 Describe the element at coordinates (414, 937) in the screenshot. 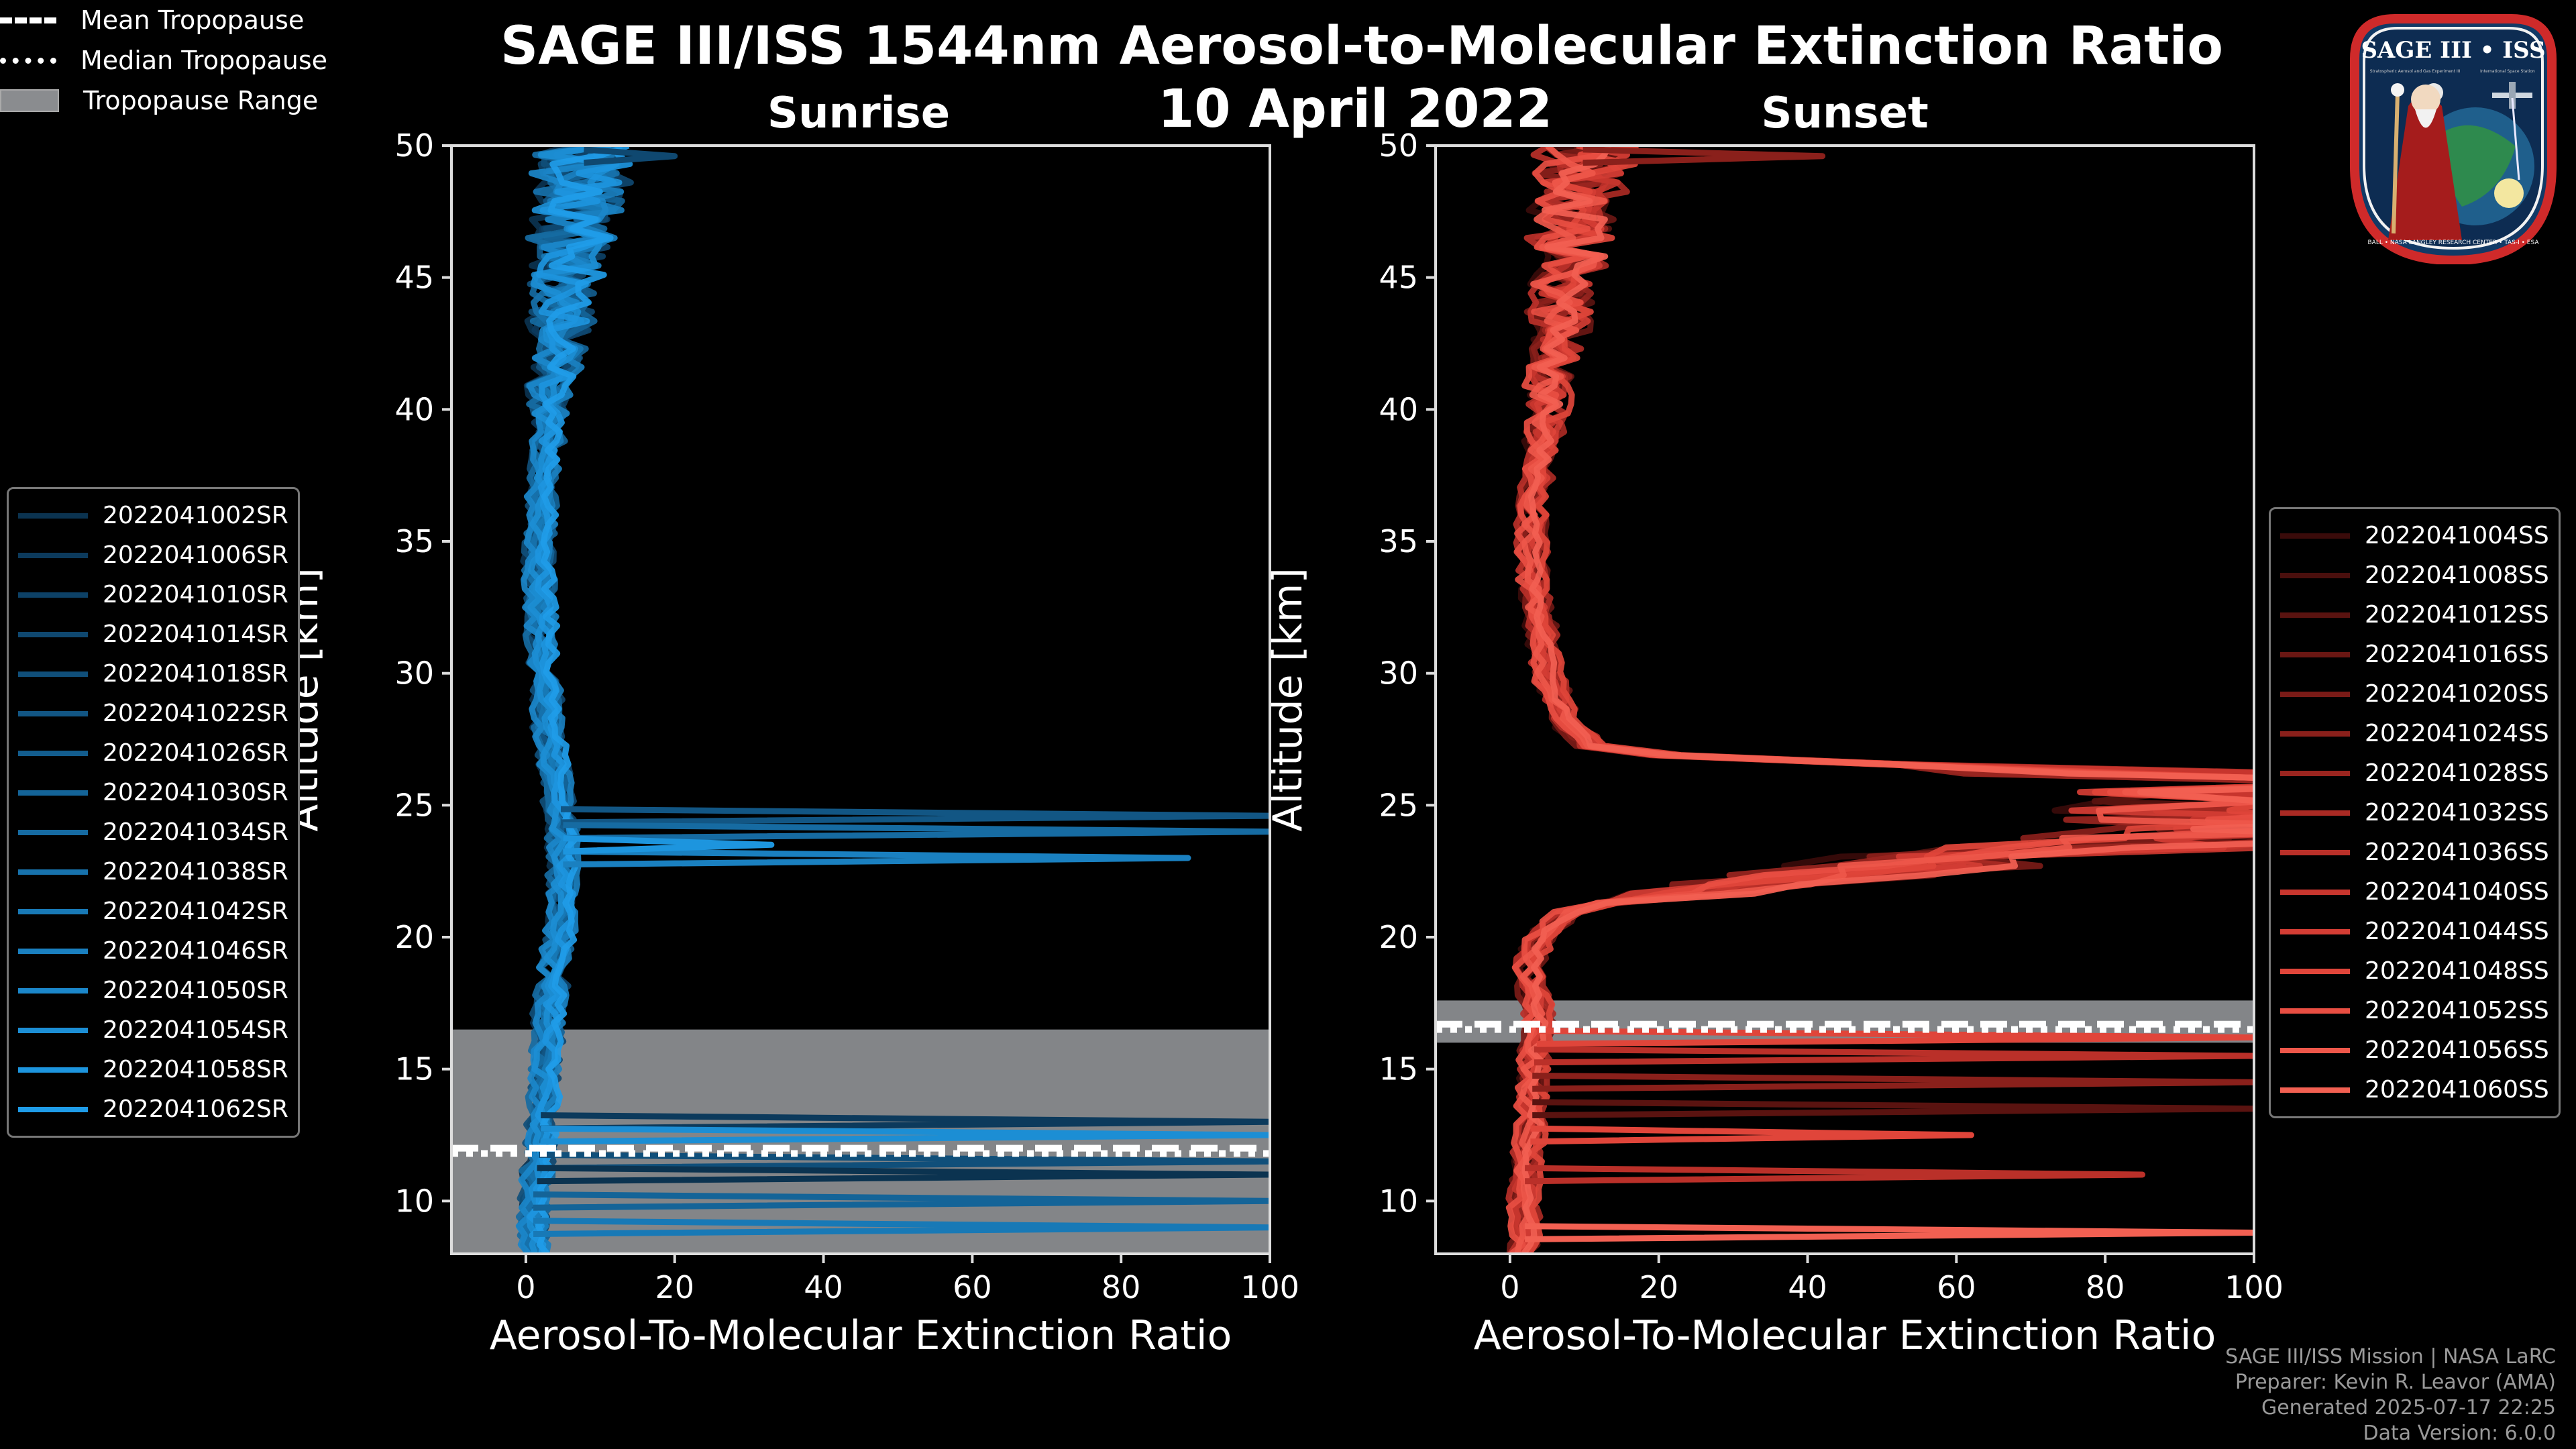

I see `y-tick-label: 20` at that location.